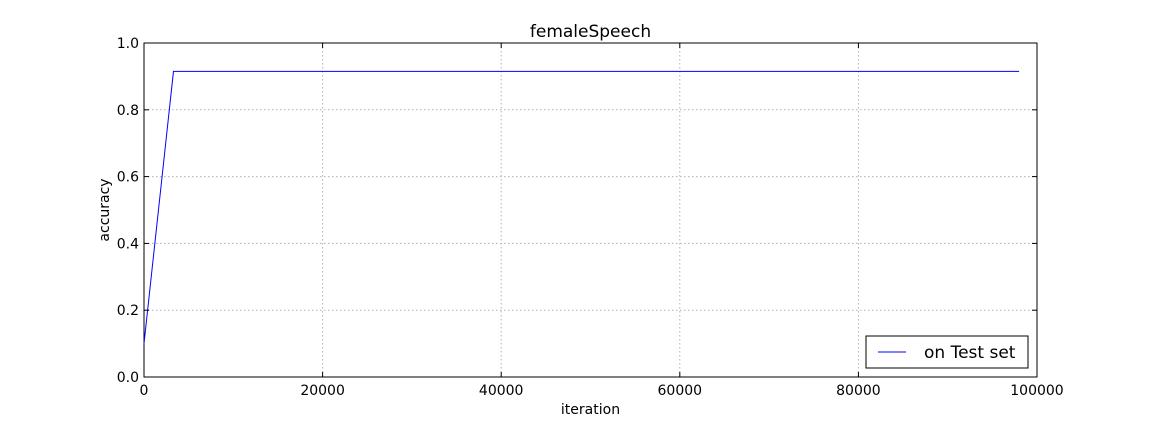 The image size is (1152, 432). I want to click on x-tick-label: 100000, so click(1036, 391).